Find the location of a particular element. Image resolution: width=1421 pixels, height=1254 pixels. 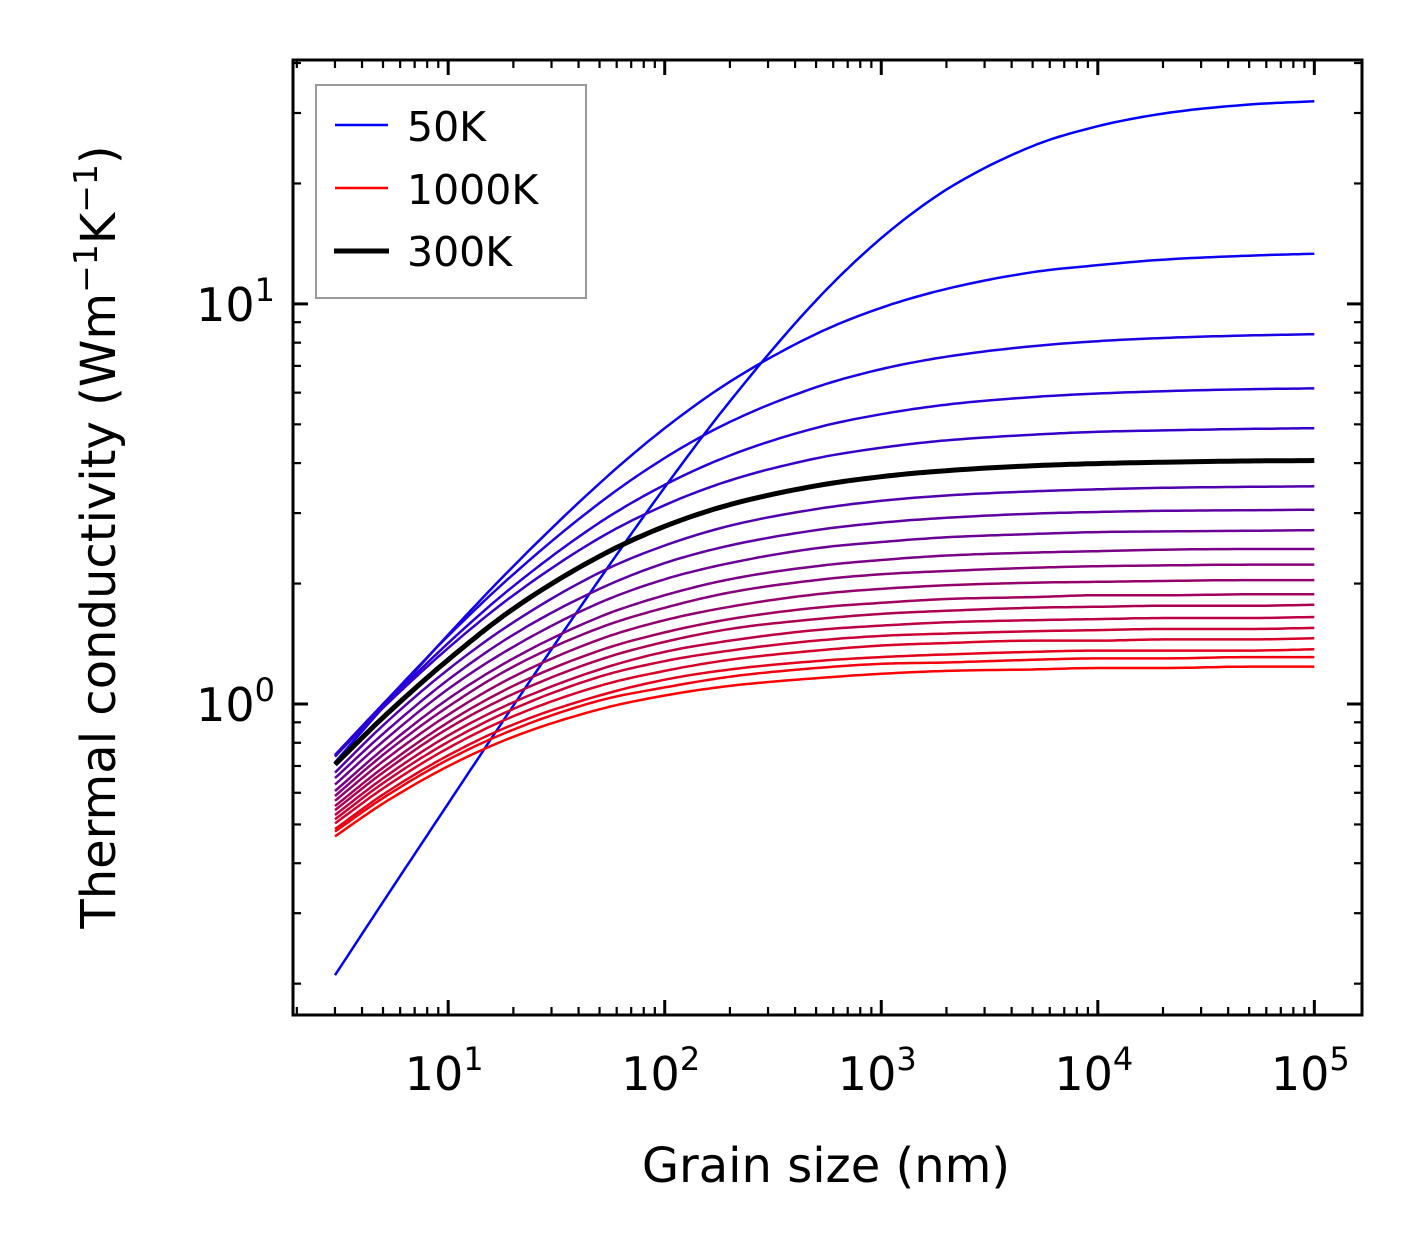

y-axis-label-exp1: −1 is located at coordinates (85, 268).